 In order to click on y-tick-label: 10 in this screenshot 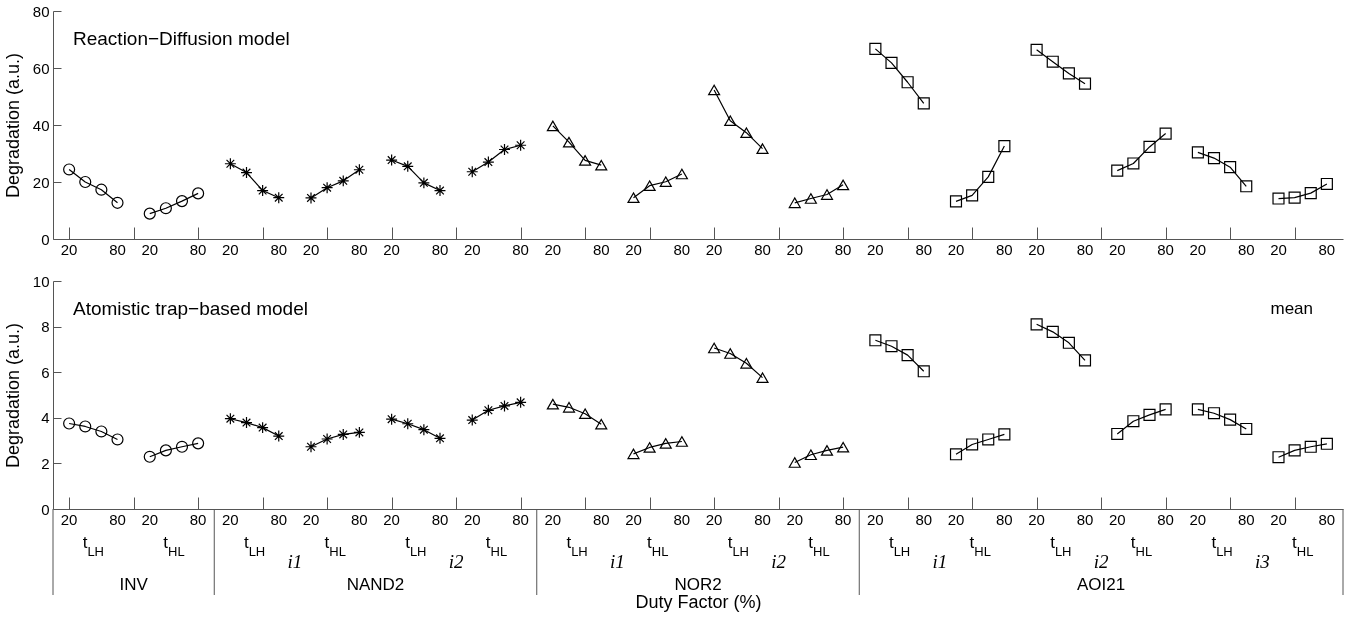, I will do `click(41, 281)`.